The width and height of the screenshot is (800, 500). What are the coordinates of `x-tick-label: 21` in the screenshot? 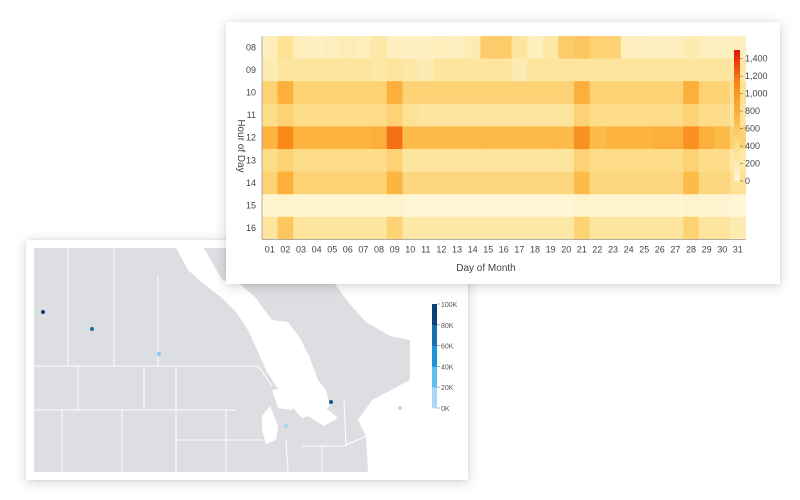 It's located at (582, 249).